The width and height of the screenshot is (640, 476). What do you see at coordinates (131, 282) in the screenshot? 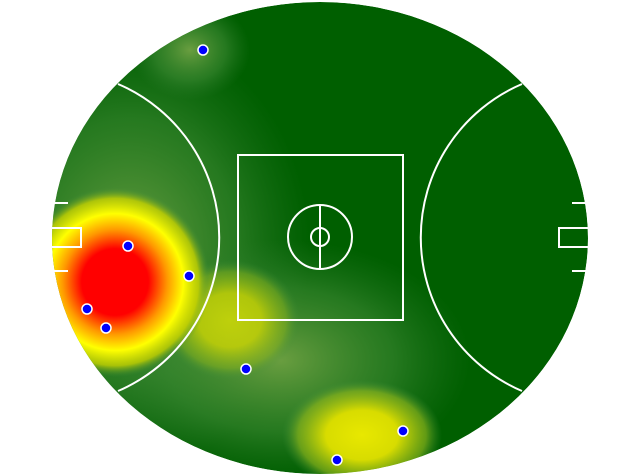
I see `heat-region-hotspot` at bounding box center [131, 282].